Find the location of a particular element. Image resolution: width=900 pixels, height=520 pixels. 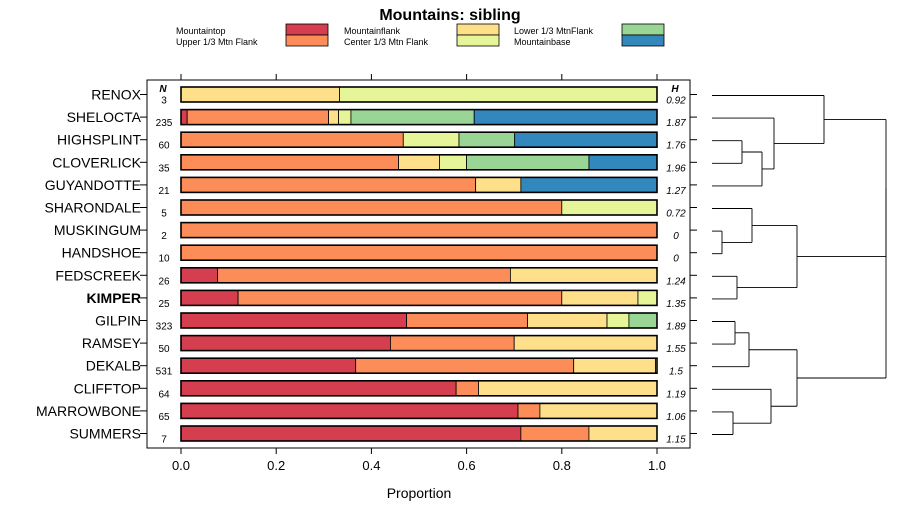

h-value: 1.27 is located at coordinates (676, 191).